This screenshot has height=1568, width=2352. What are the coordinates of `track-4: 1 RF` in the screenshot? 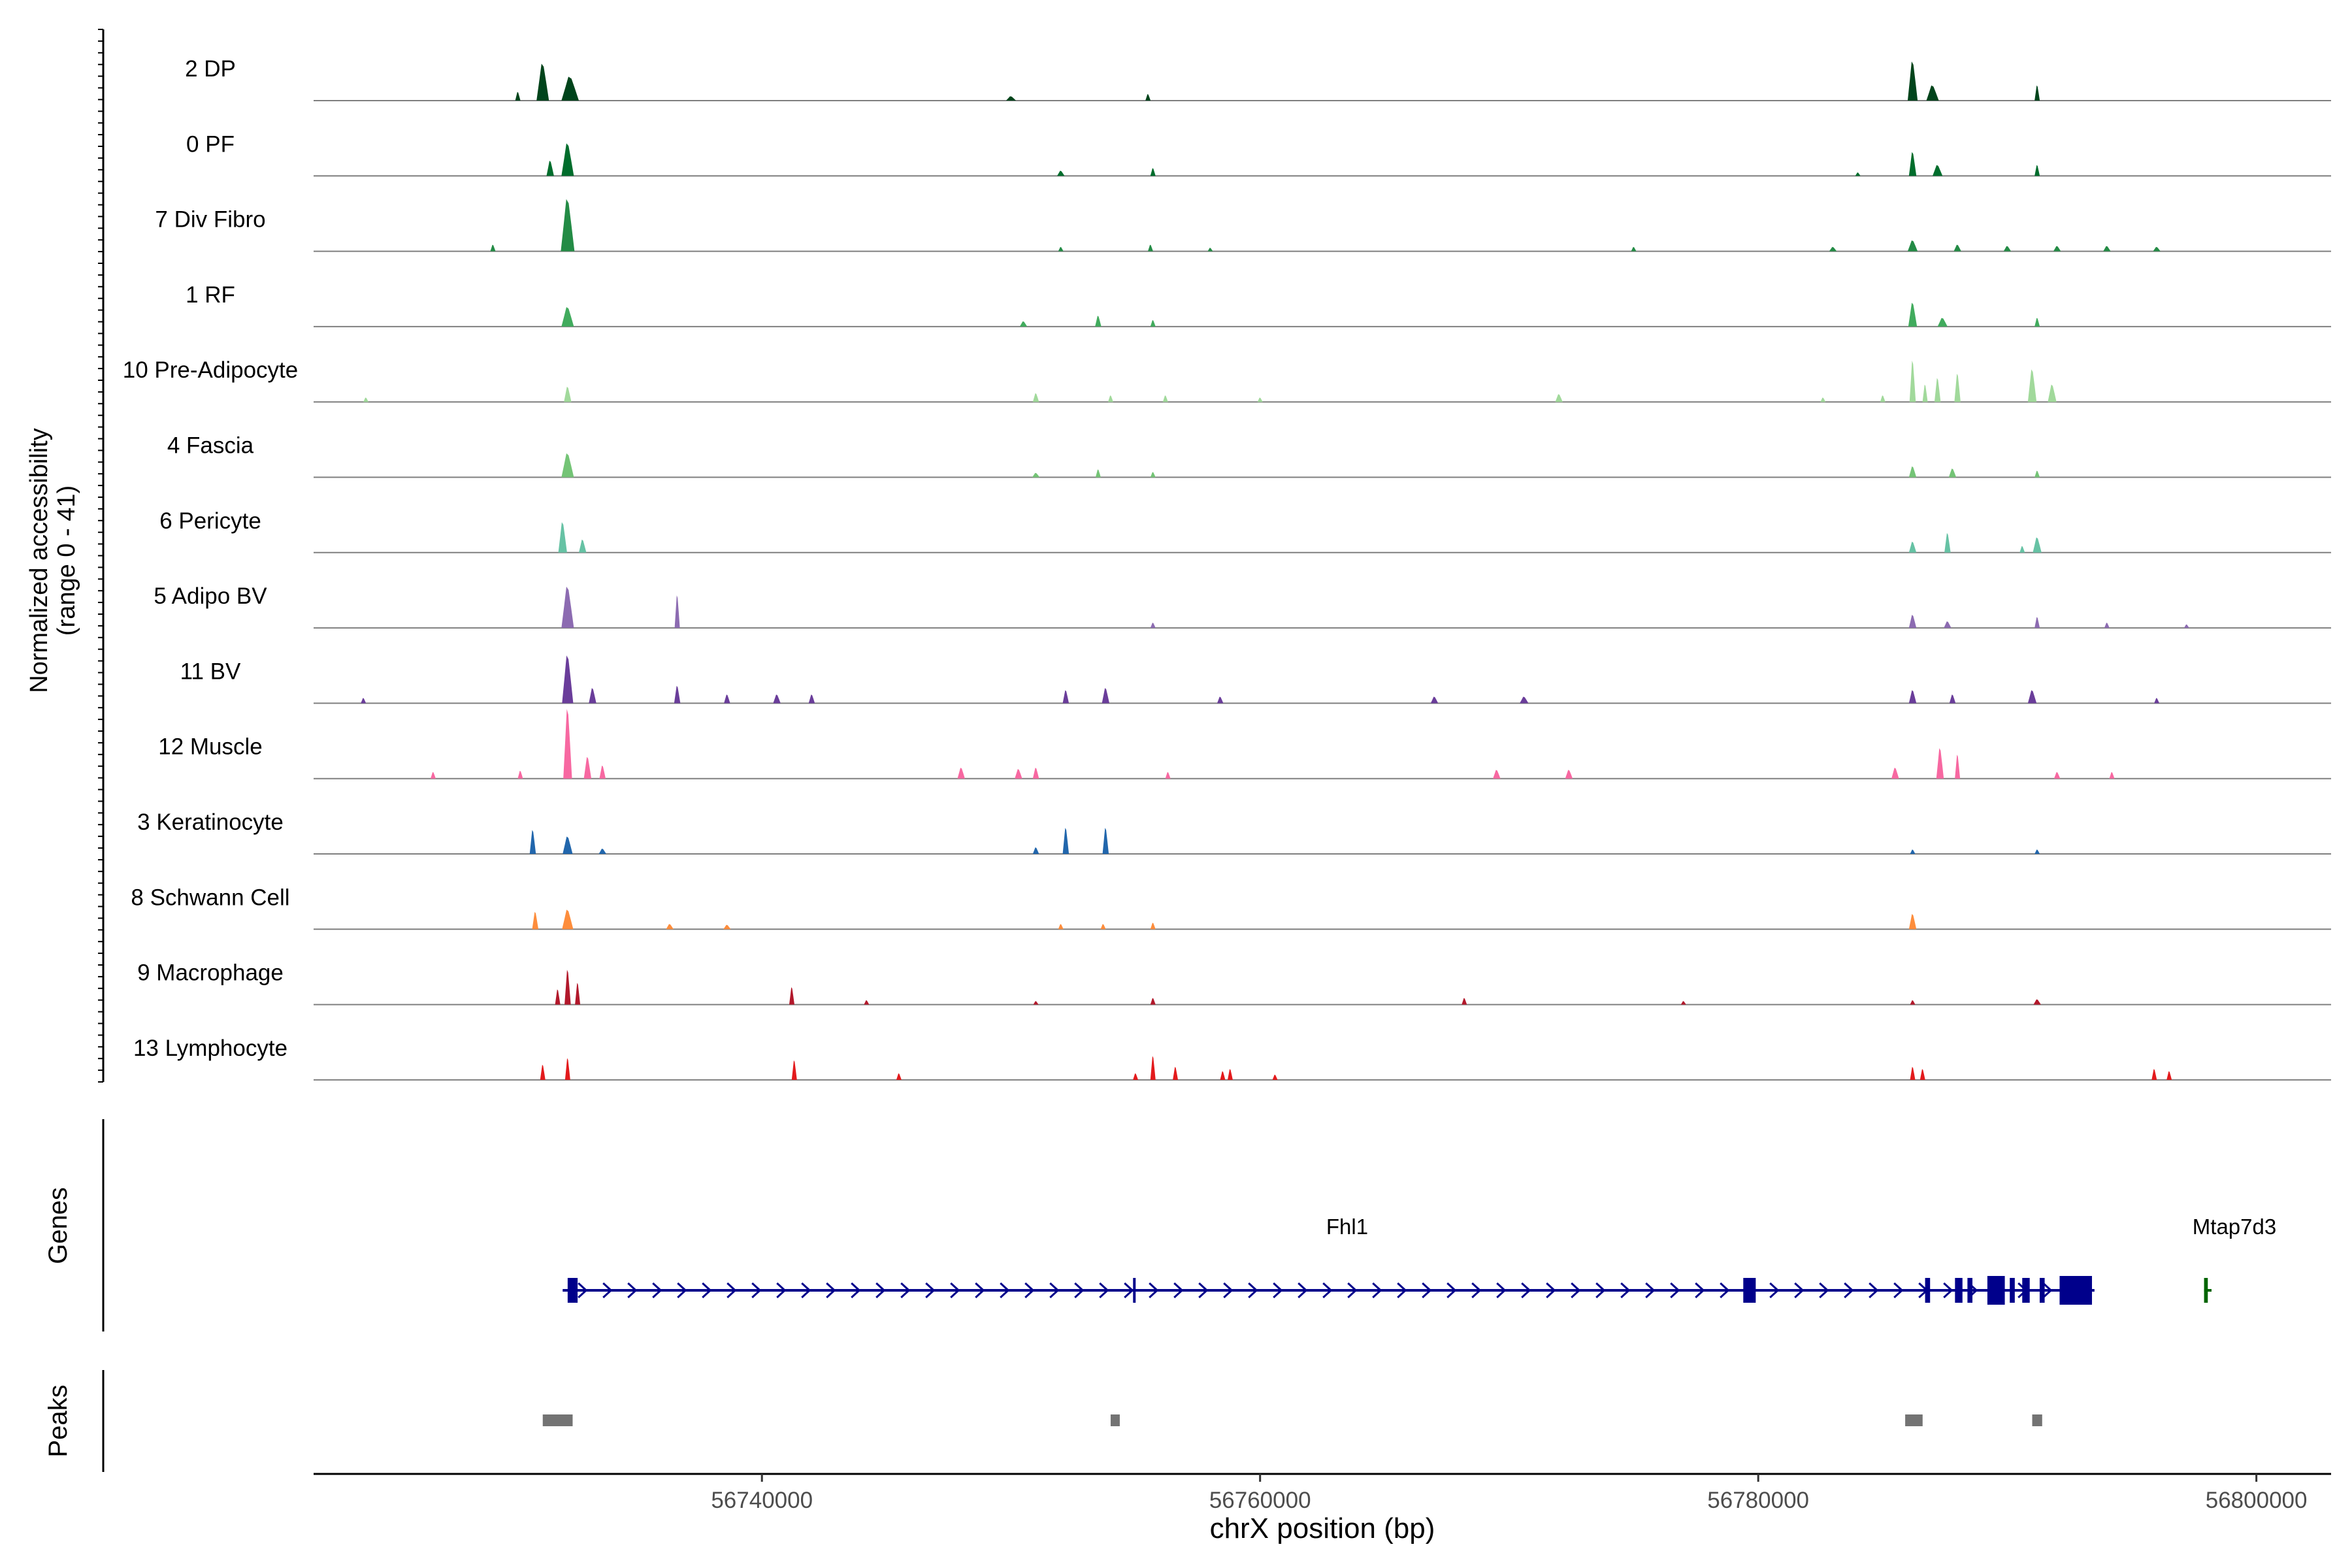 It's located at (1258, 304).